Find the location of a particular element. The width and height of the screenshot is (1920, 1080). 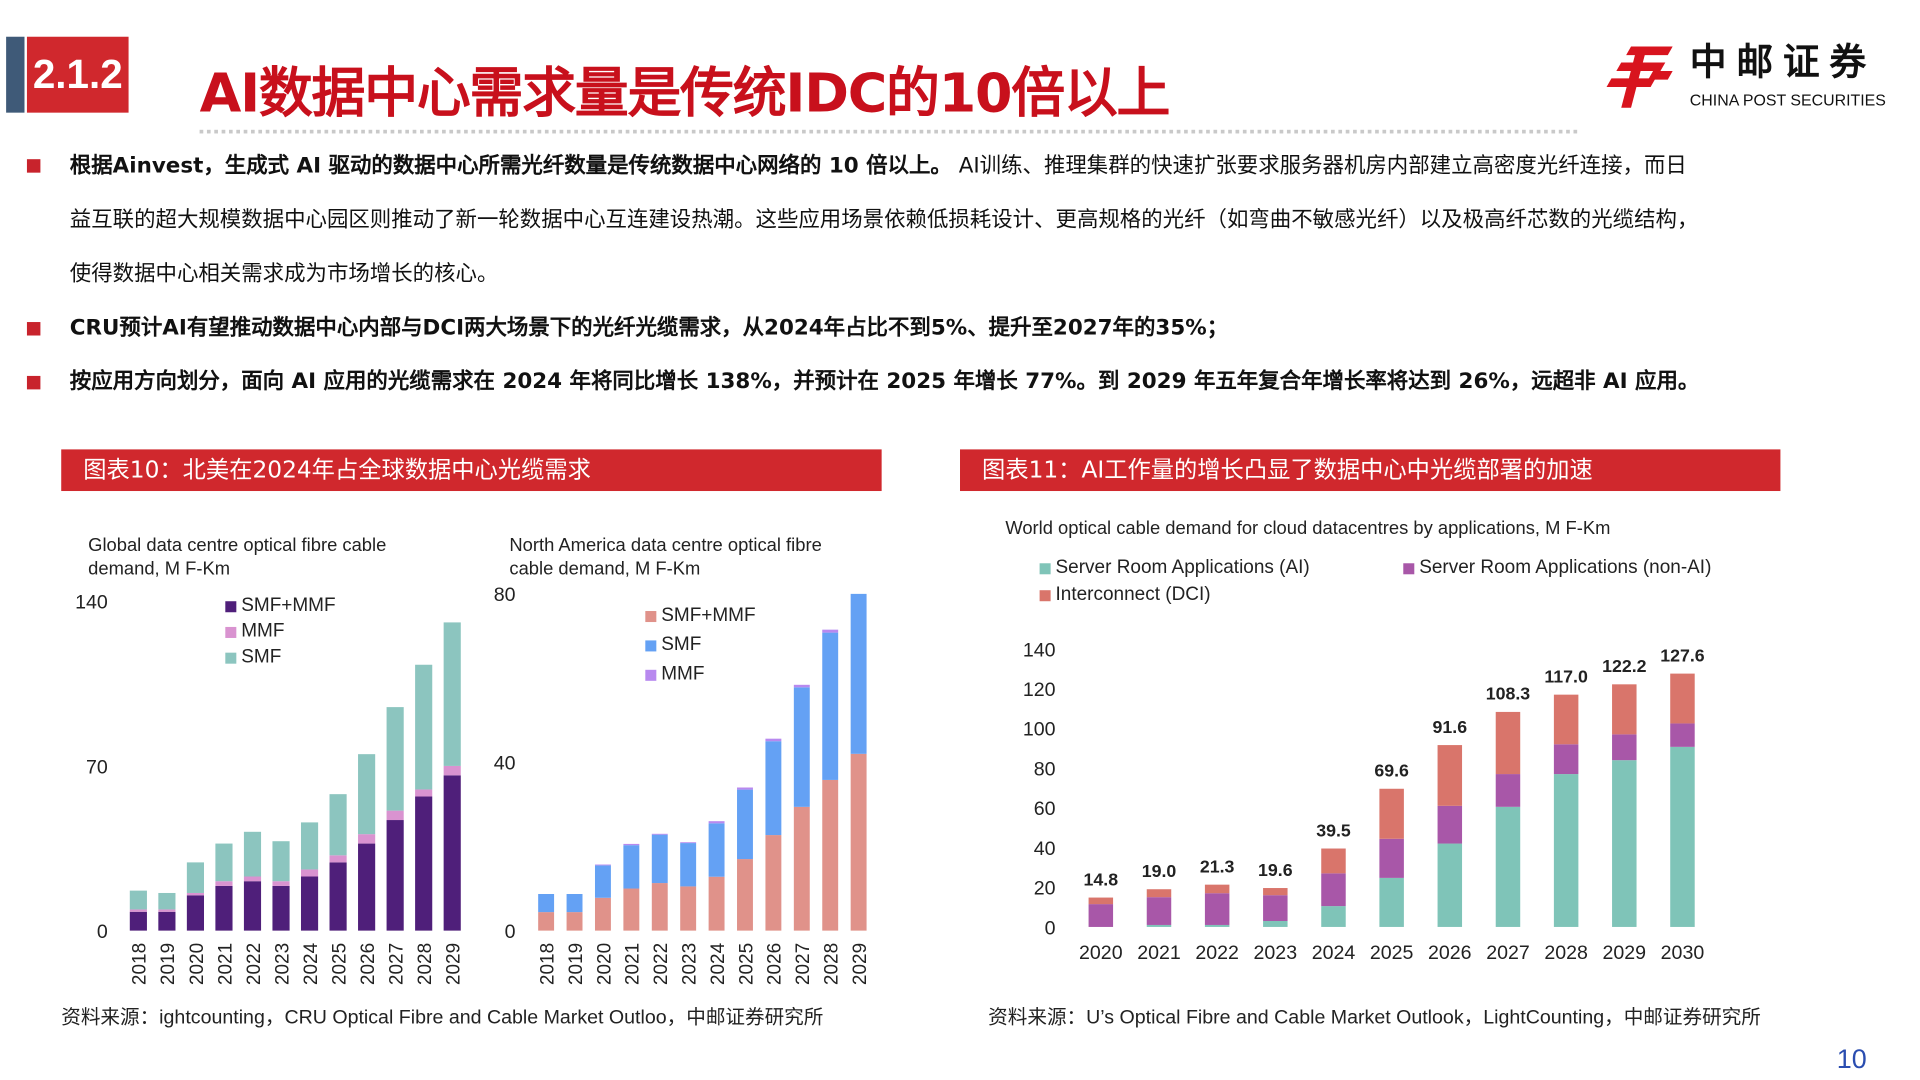

chart-2-legend: SMF+MMF SMF MMF is located at coordinates (700, 645).